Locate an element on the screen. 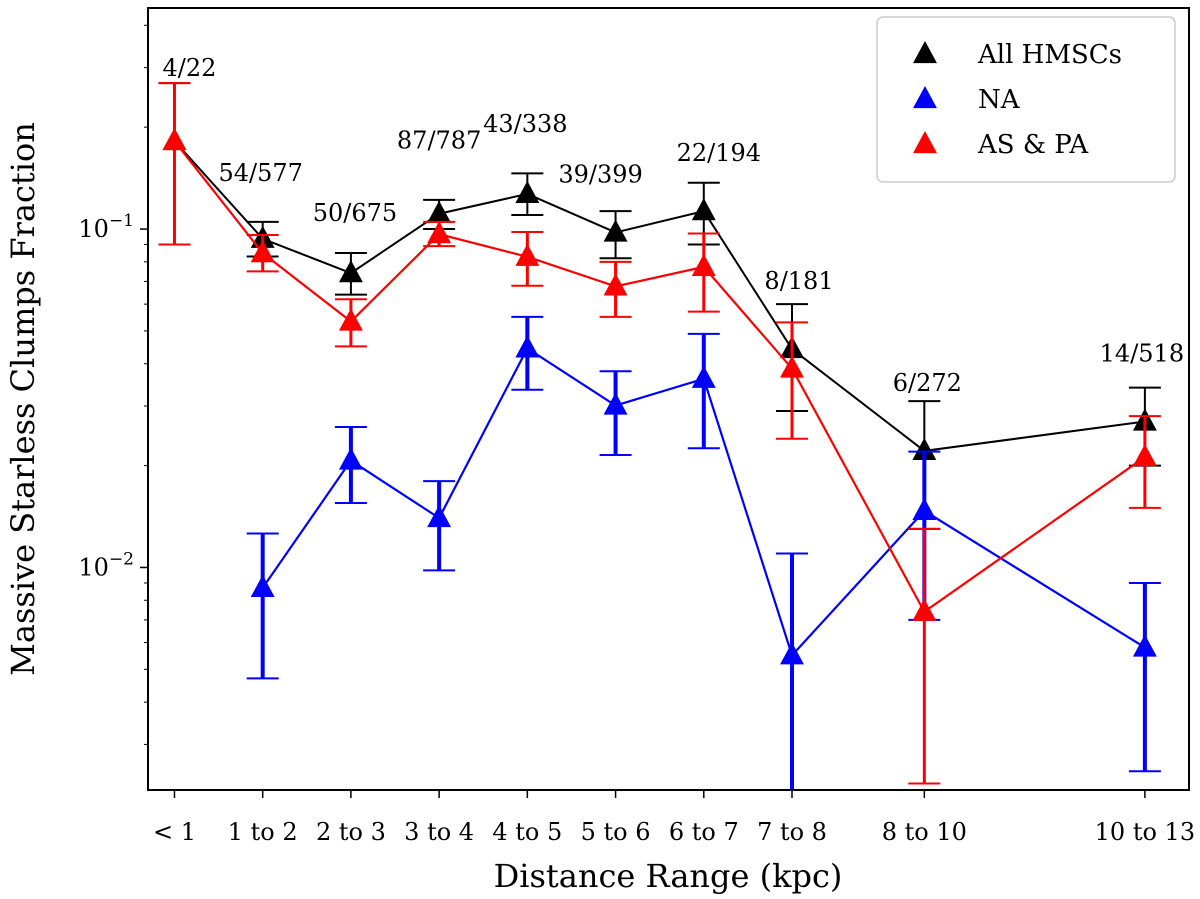  legend: All HMSCs NA AS & PA is located at coordinates (1026, 99).